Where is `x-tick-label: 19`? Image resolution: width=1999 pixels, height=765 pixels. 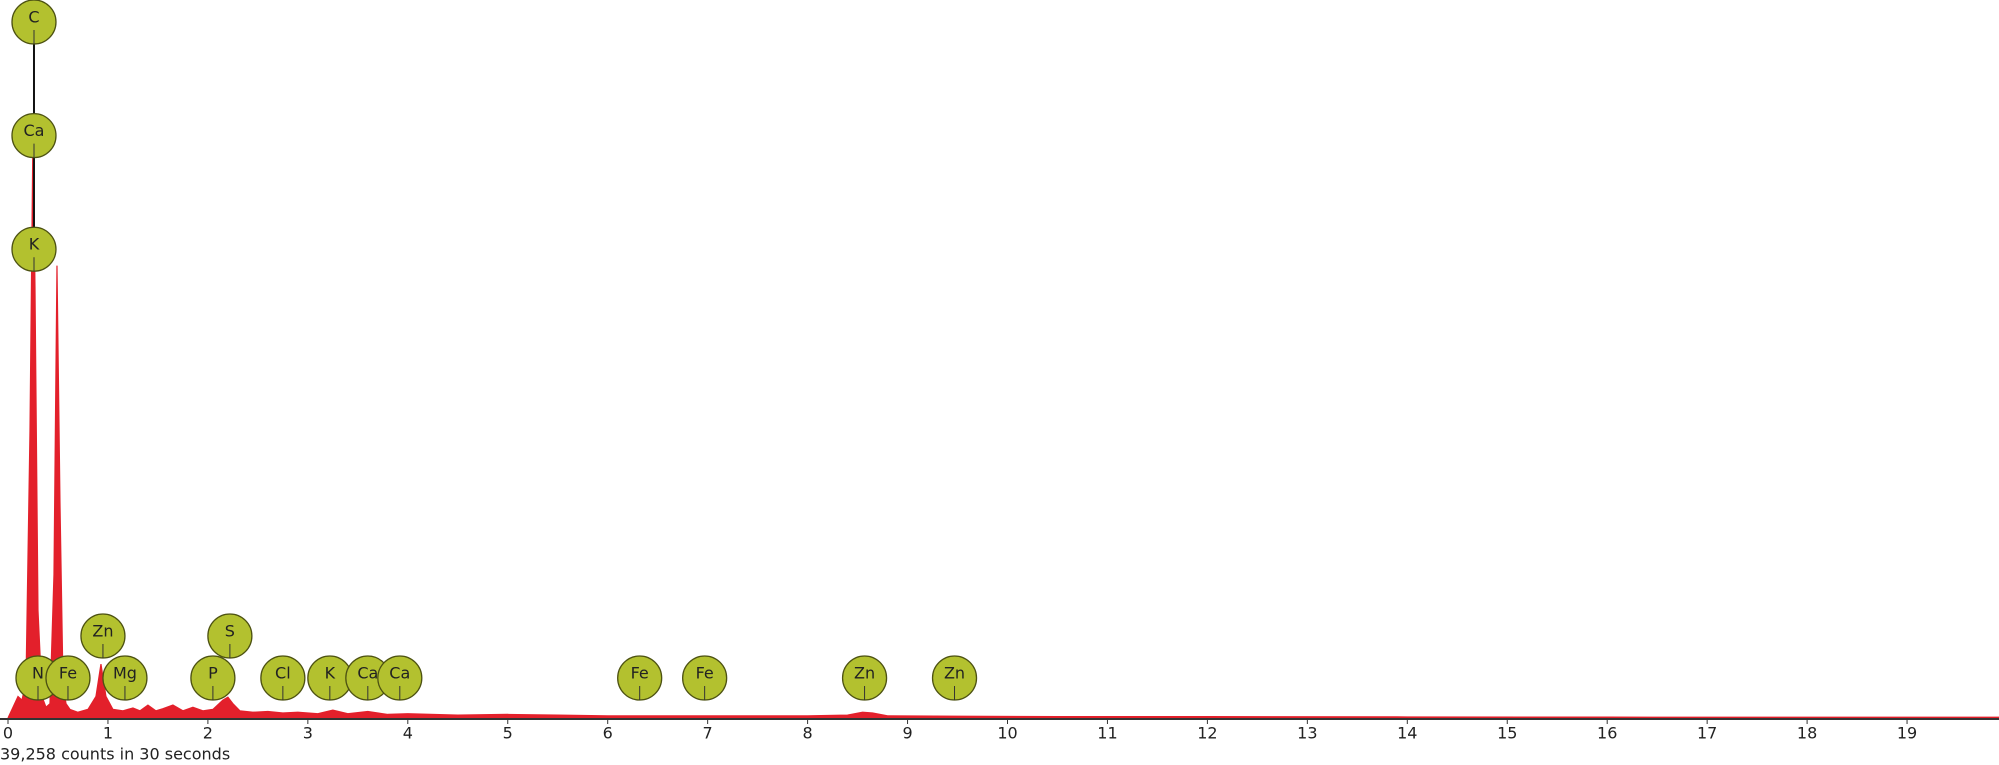
x-tick-label: 19 is located at coordinates (1907, 733).